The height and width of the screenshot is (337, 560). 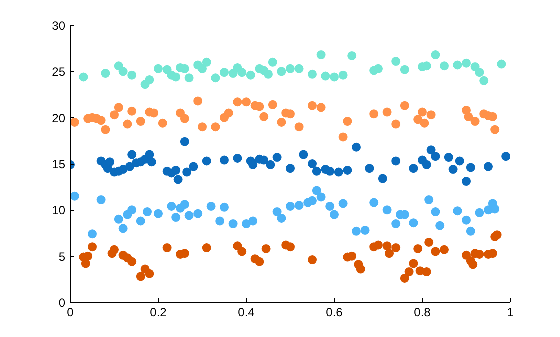 I want to click on x-tick-label: 0, so click(x=70, y=313).